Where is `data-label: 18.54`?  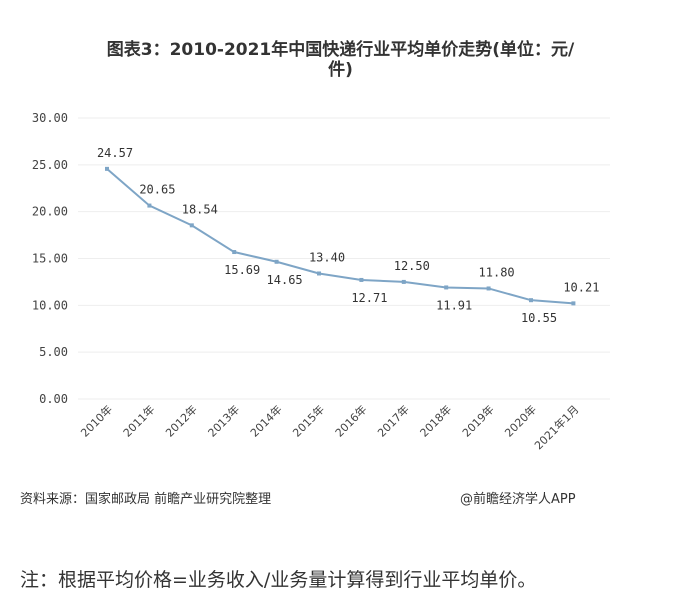
data-label: 18.54 is located at coordinates (200, 209).